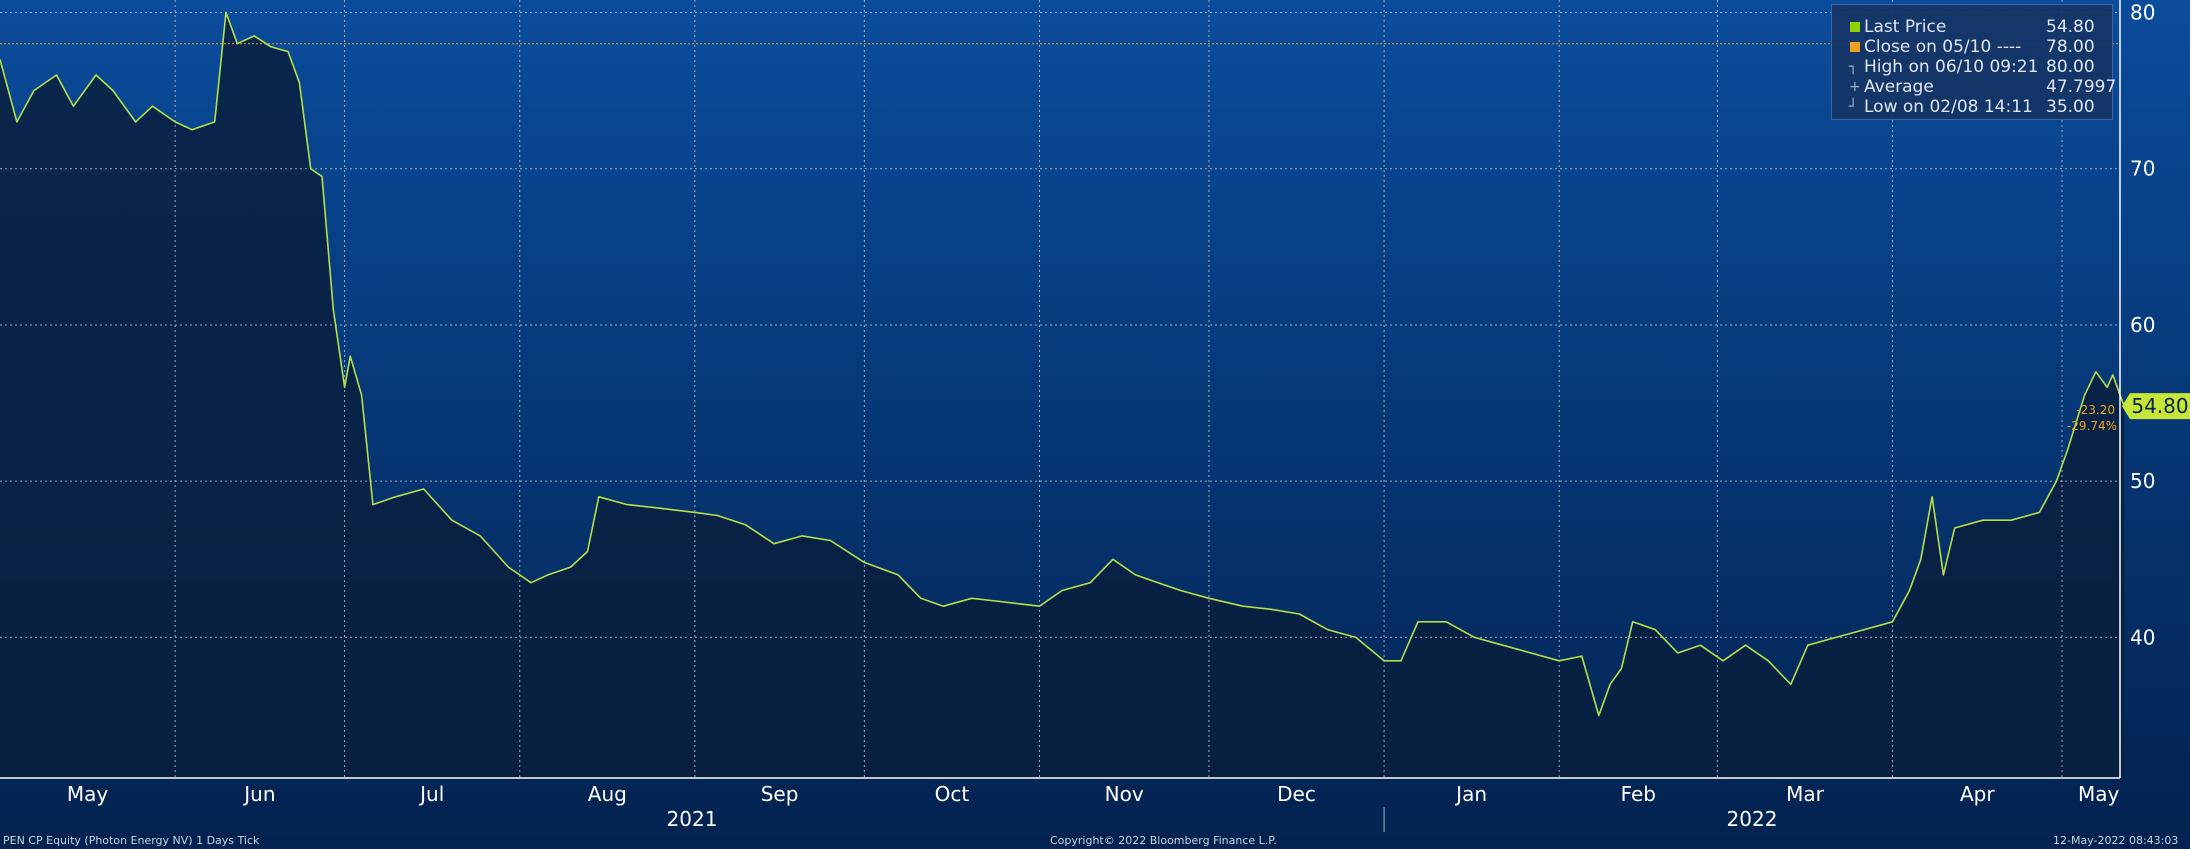 The width and height of the screenshot is (2190, 849). Describe the element at coordinates (1972, 47) in the screenshot. I see `legend-item-close: Close on 05/10 ---- 78.00` at that location.